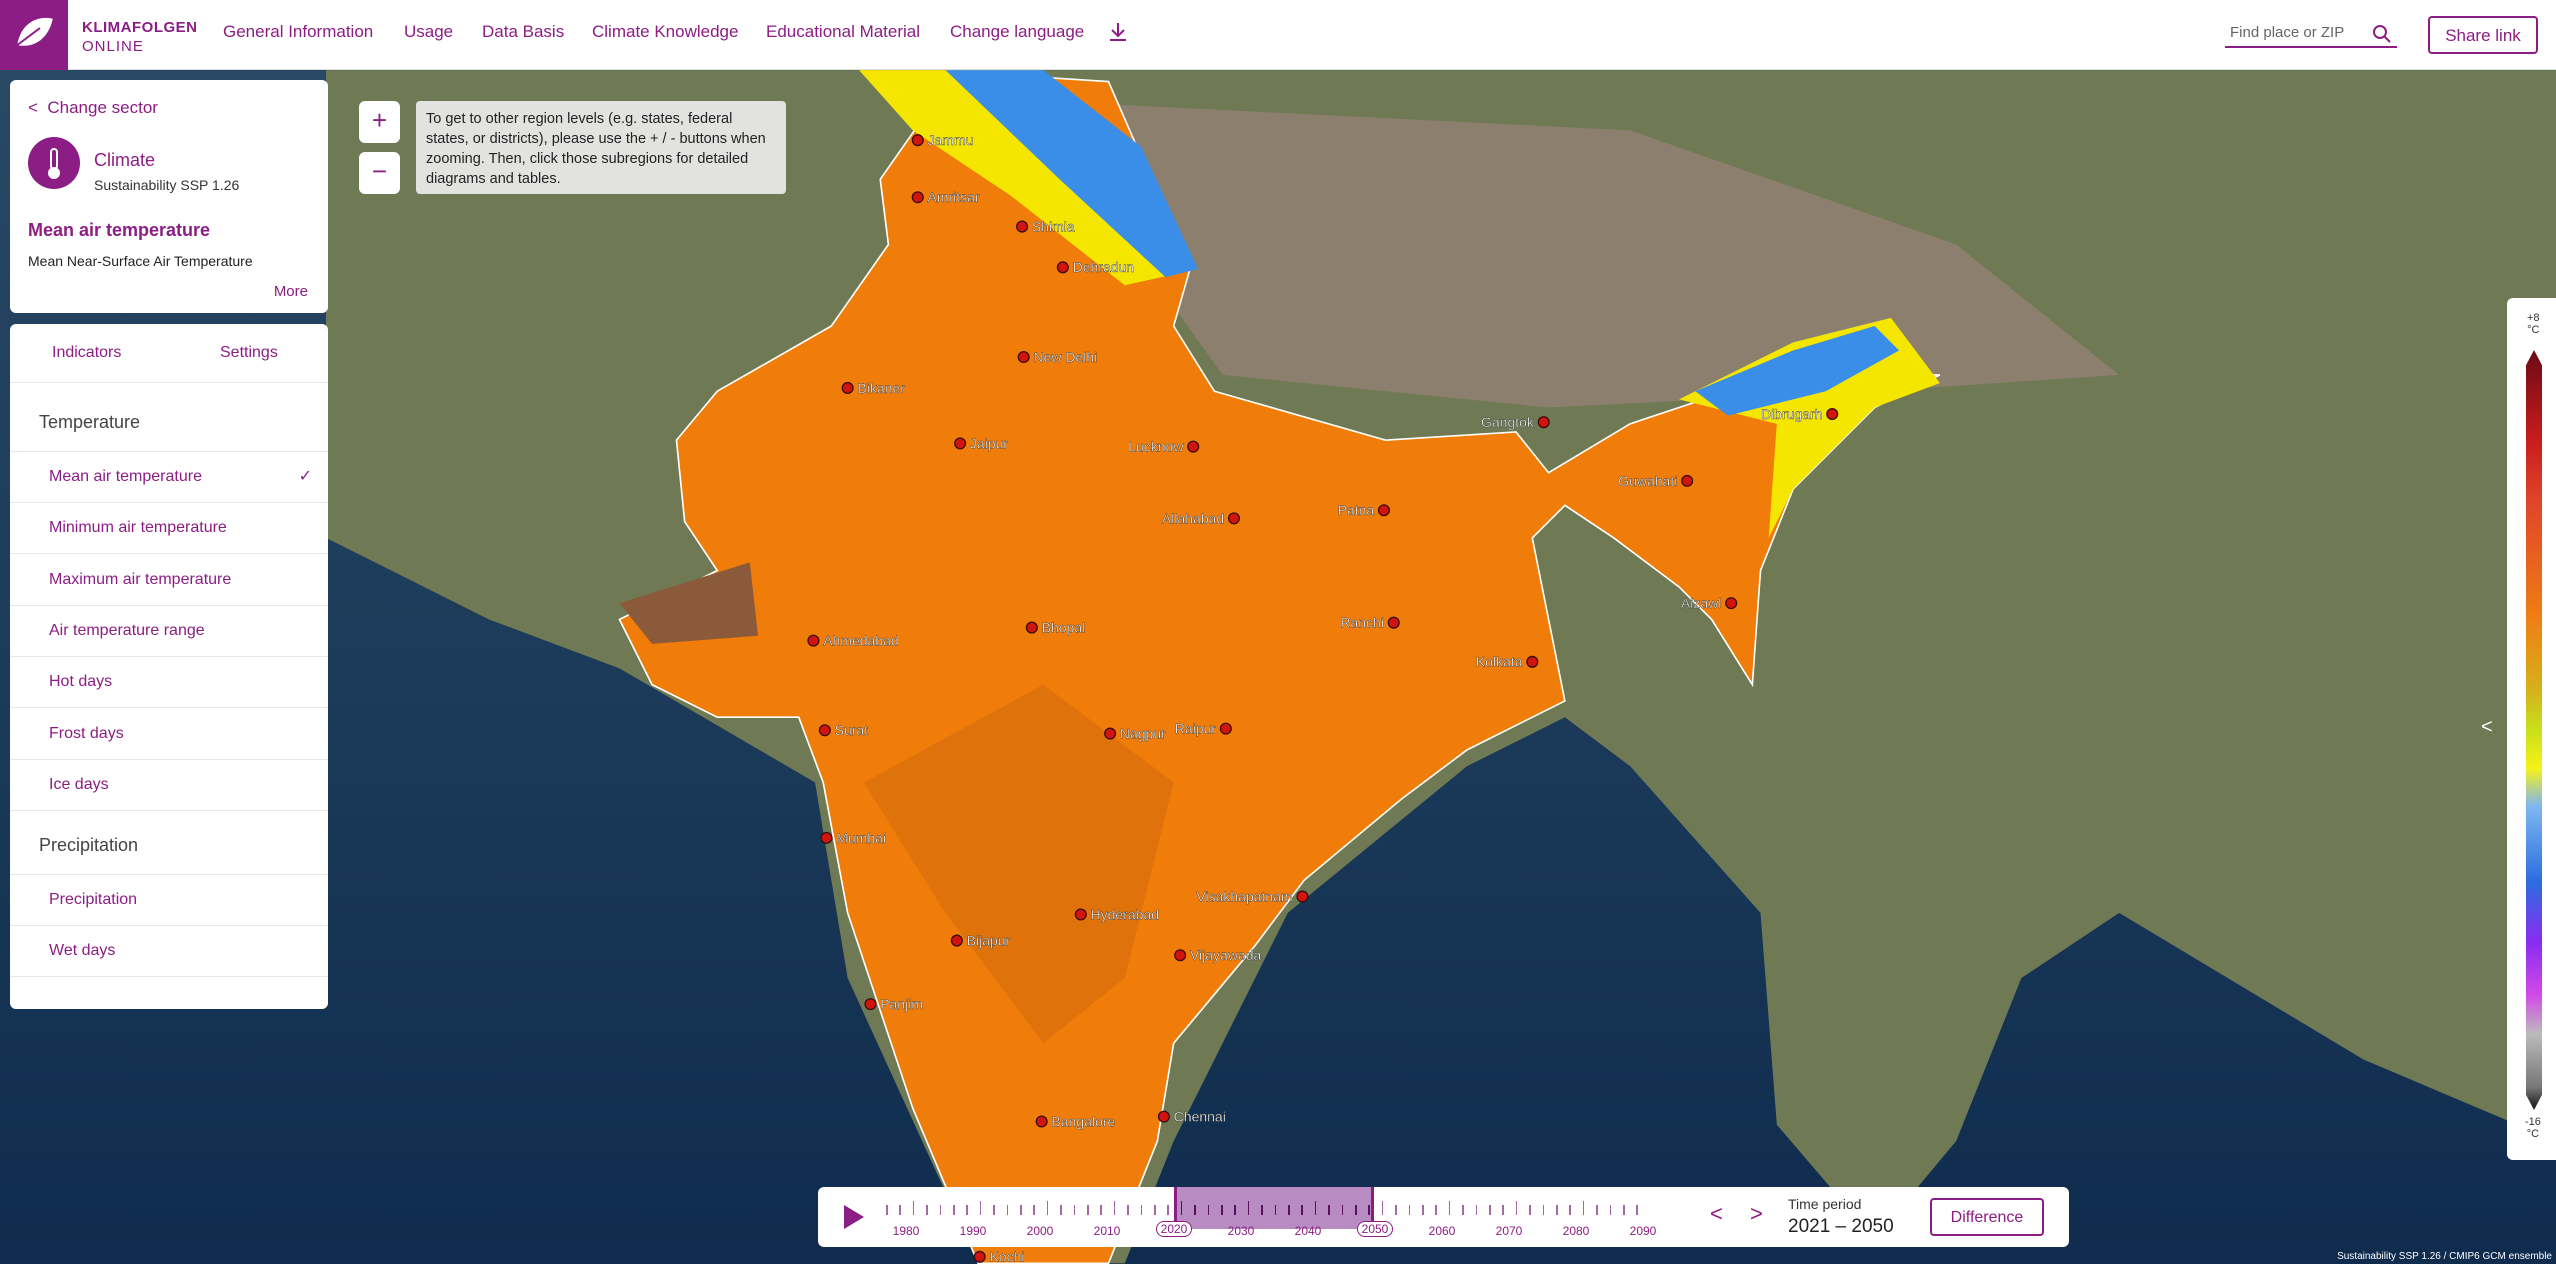  What do you see at coordinates (298, 31) in the screenshot?
I see `nav-link: General Information` at bounding box center [298, 31].